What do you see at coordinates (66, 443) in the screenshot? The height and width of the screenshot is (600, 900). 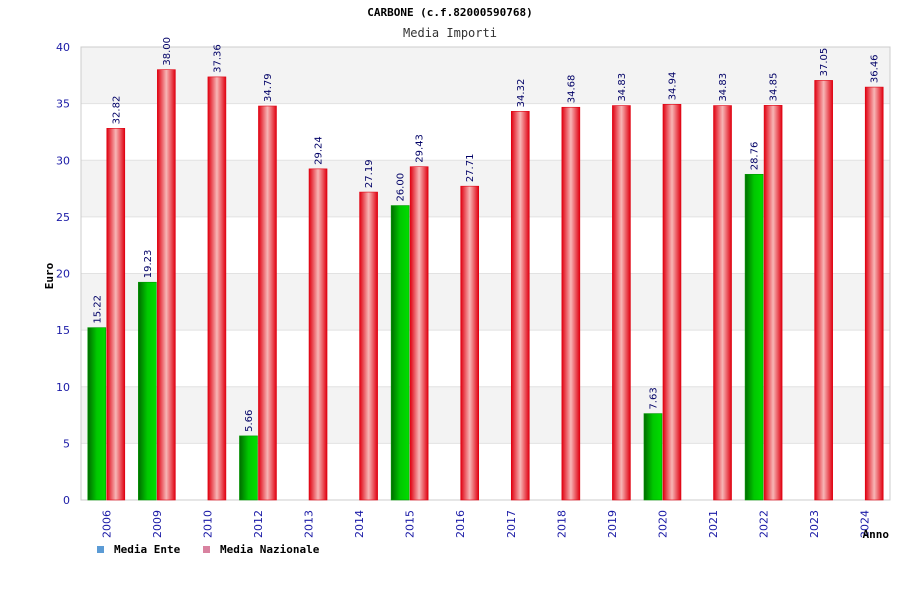 I see `y-tick-label: 5` at bounding box center [66, 443].